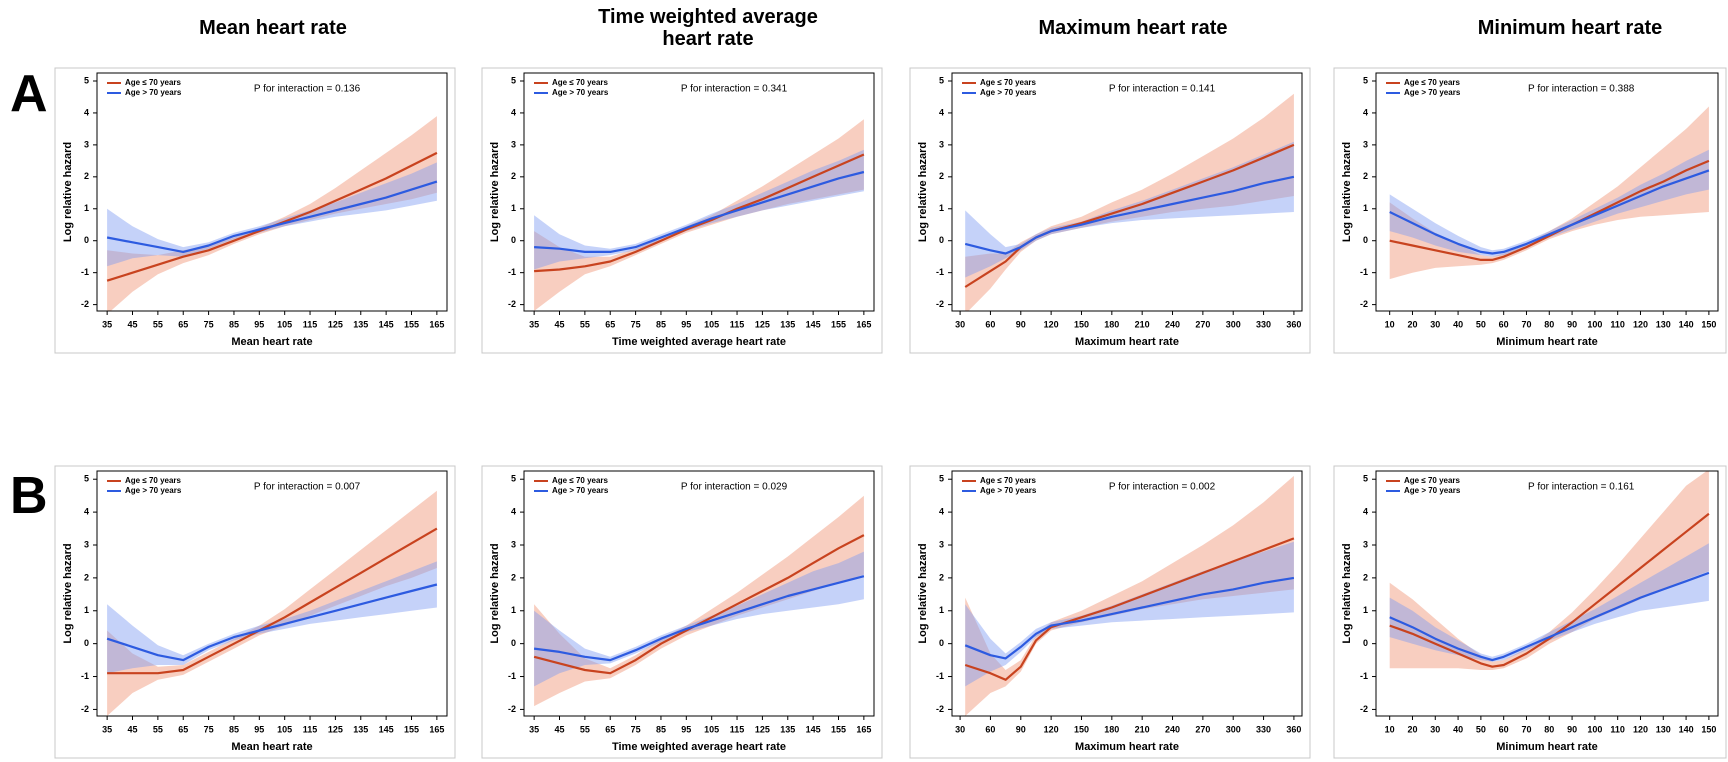 Image resolution: width=1728 pixels, height=762 pixels. What do you see at coordinates (1412, 729) in the screenshot?
I see `x-tick-label: 20` at bounding box center [1412, 729].